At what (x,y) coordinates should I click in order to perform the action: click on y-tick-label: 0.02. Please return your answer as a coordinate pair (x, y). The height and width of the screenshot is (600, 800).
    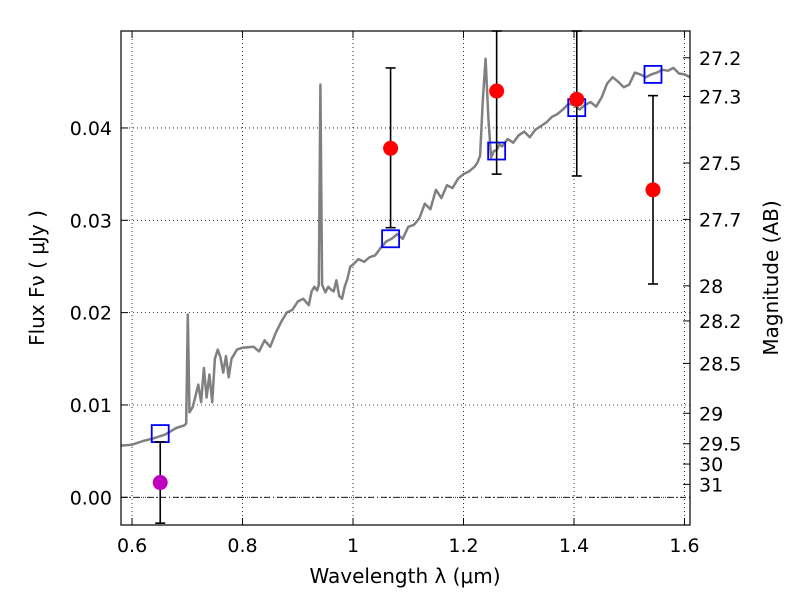
    Looking at the image, I should click on (91, 314).